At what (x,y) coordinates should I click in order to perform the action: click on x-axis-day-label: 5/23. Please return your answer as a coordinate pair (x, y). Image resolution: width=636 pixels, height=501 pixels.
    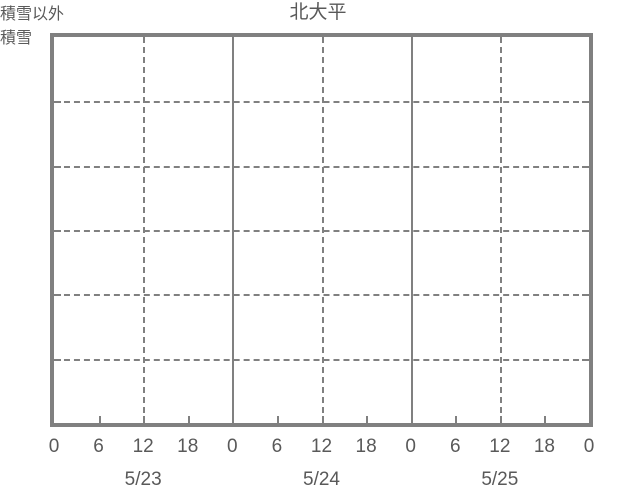
    Looking at the image, I should click on (143, 479).